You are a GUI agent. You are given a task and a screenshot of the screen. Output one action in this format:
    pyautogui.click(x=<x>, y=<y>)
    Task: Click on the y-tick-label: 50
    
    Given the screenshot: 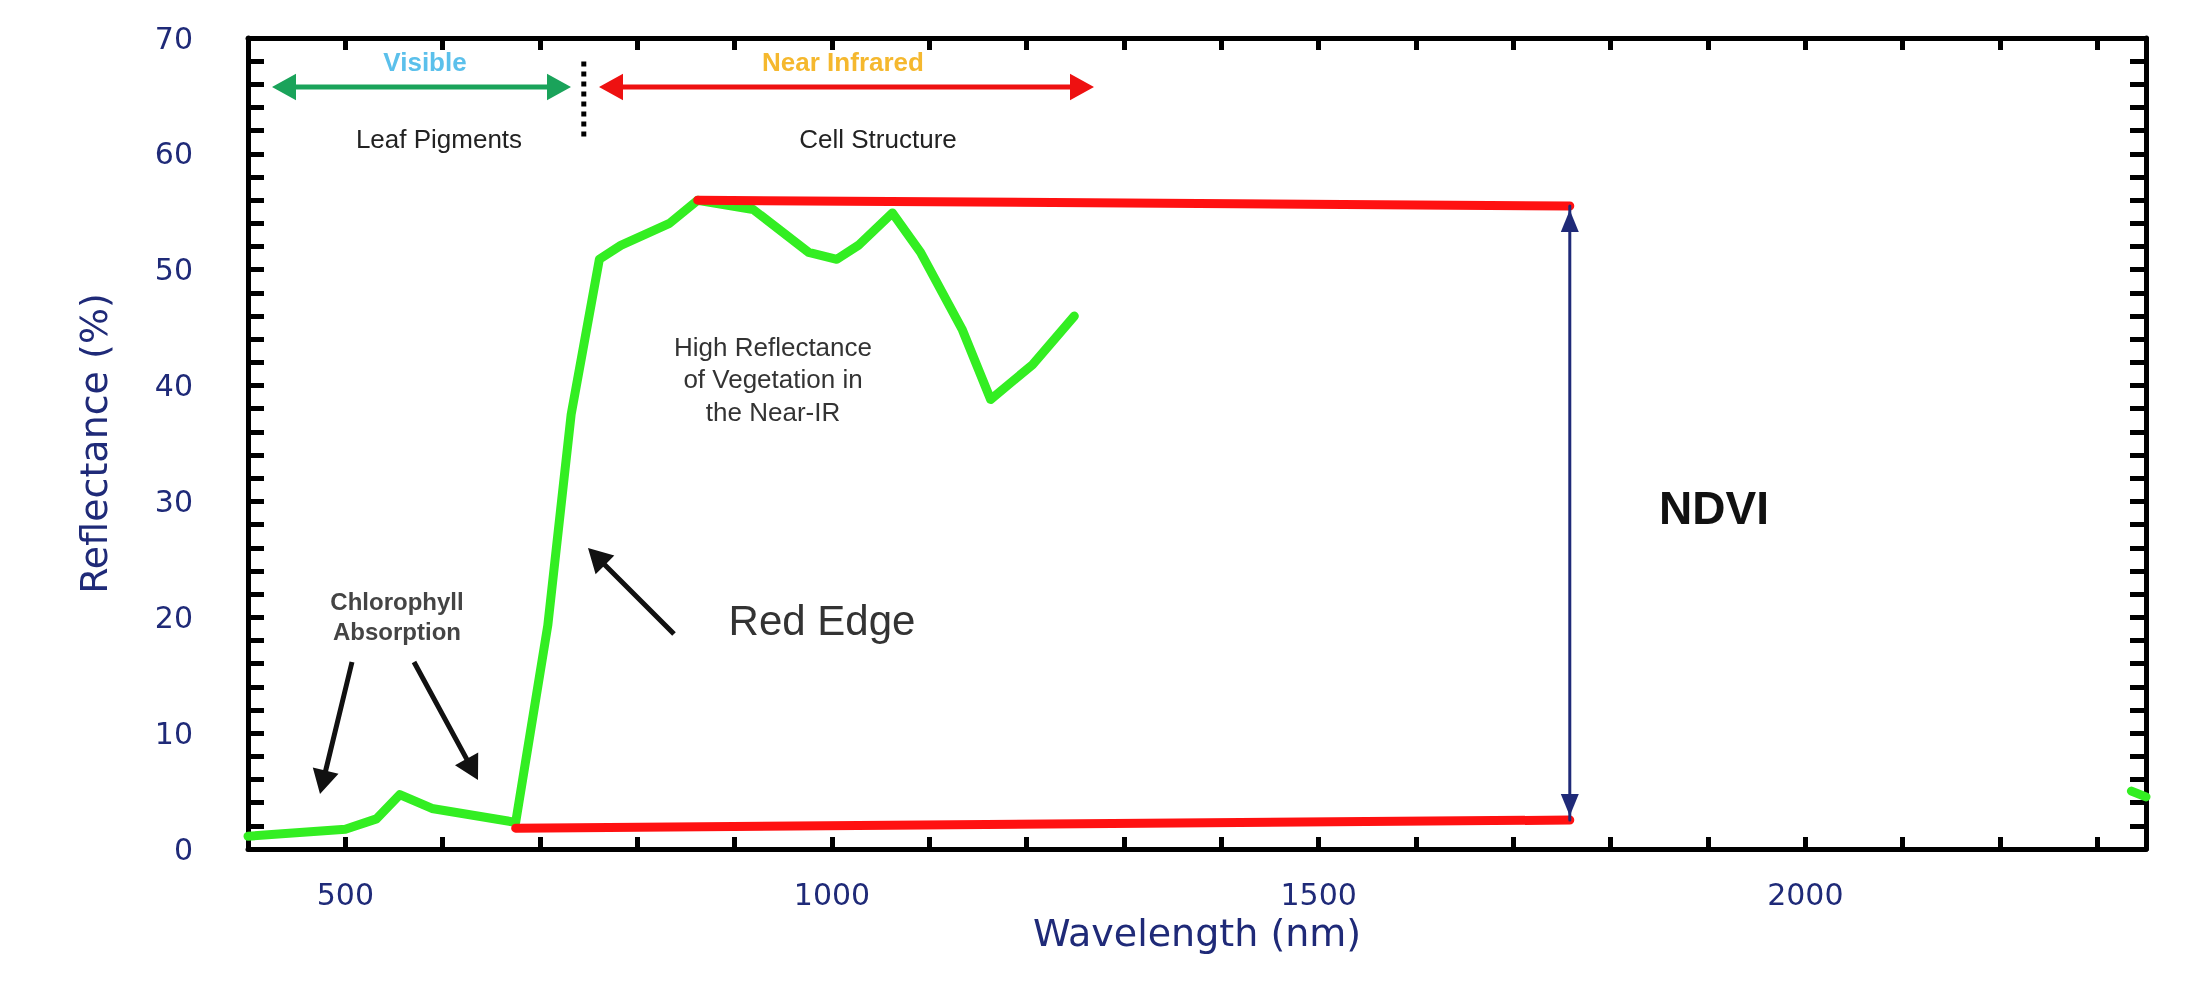 What is the action you would take?
    pyautogui.click(x=173, y=270)
    